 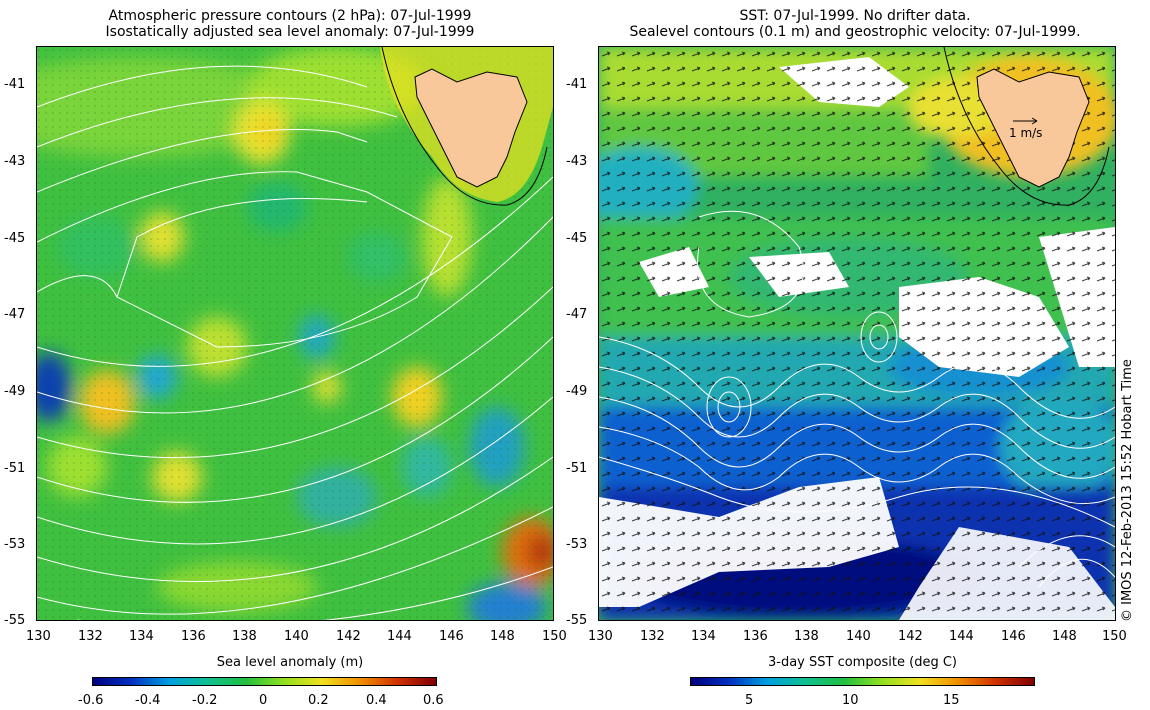 I want to click on left-y-tick: -47, so click(x=15, y=314).